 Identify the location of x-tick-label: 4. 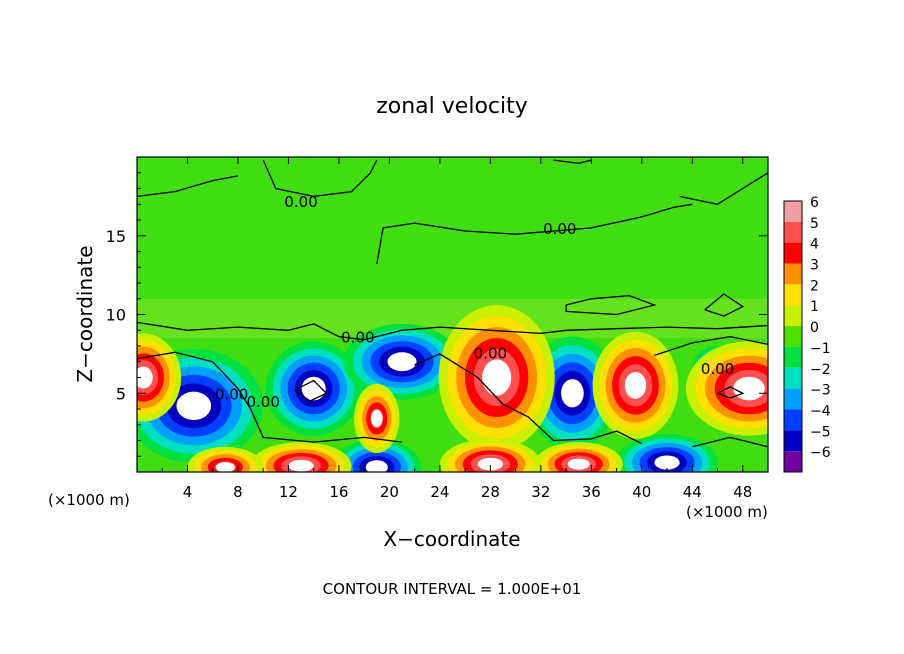
(188, 492).